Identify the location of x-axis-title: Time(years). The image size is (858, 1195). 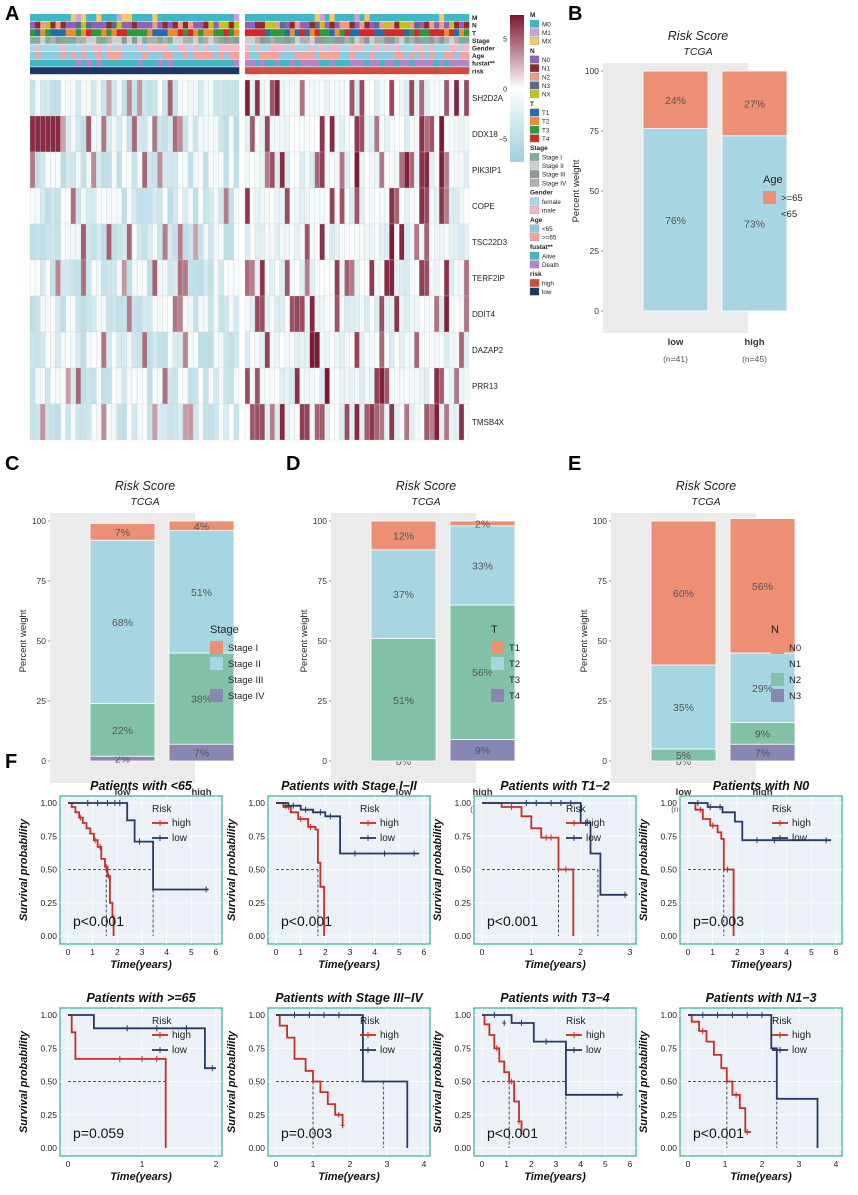
(761, 1177).